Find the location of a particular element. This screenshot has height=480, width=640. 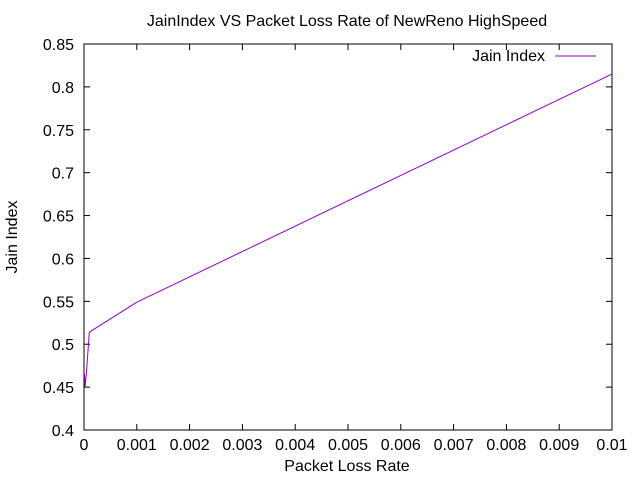

x-tick-label: 0.006 is located at coordinates (401, 445).